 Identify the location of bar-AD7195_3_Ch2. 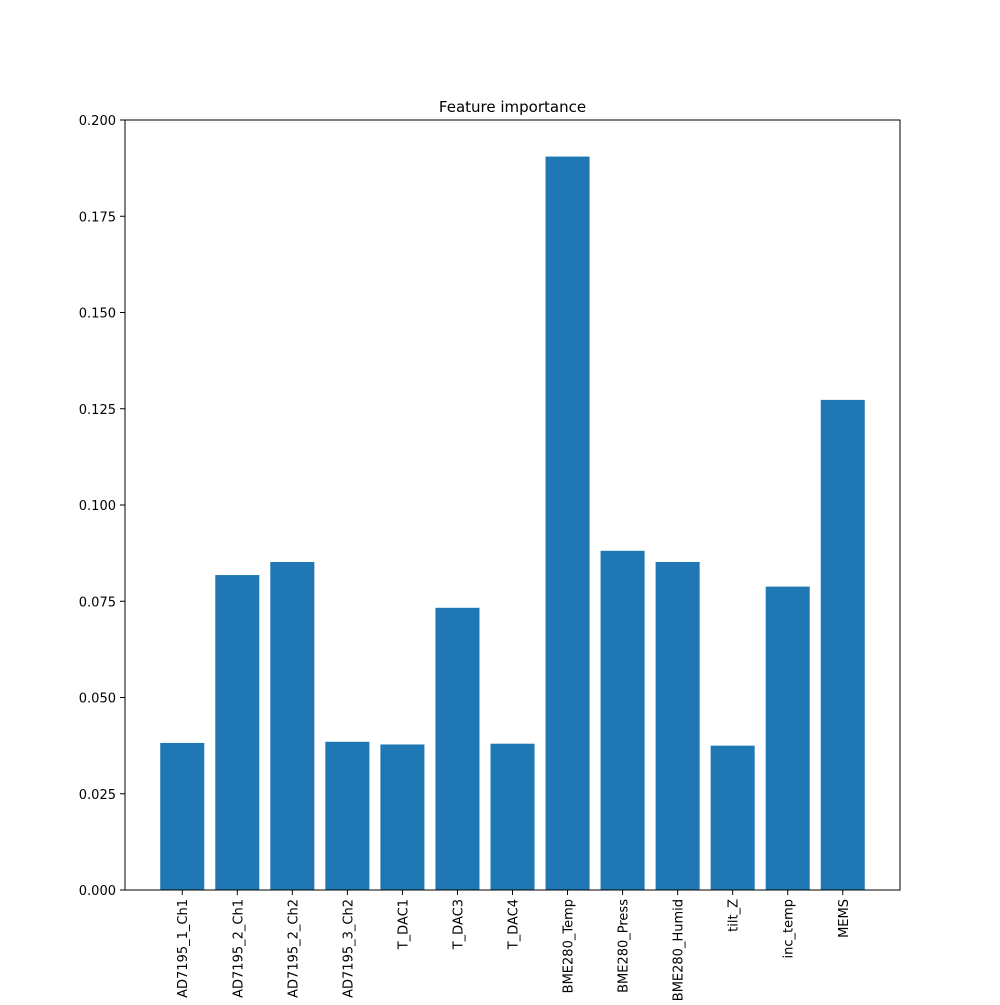
(347, 815).